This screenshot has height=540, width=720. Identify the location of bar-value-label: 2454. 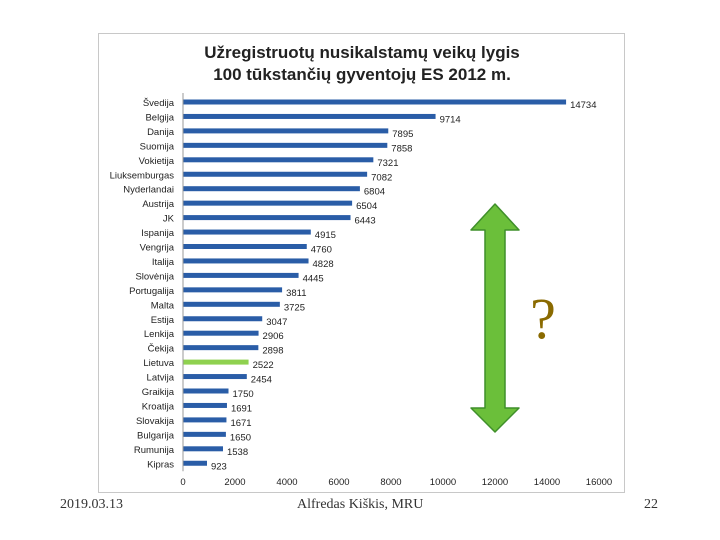
(261, 380).